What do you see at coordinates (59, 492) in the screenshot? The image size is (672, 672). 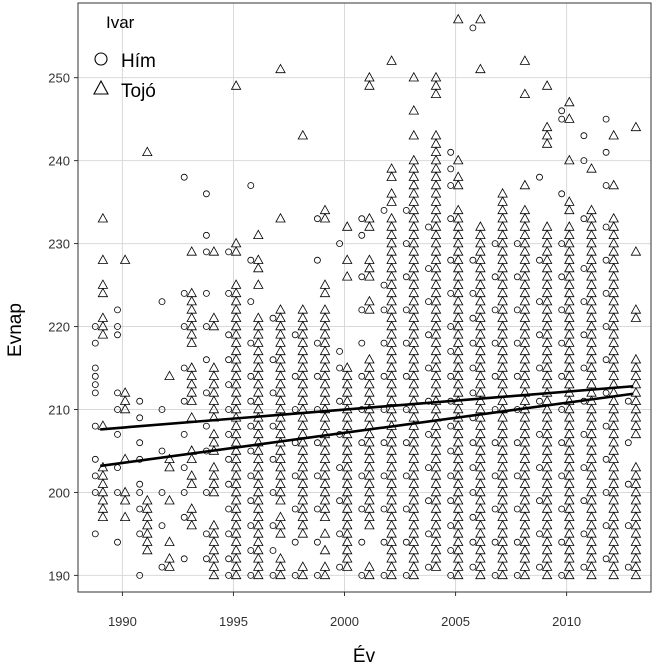 I see `y-tick-label: 200` at bounding box center [59, 492].